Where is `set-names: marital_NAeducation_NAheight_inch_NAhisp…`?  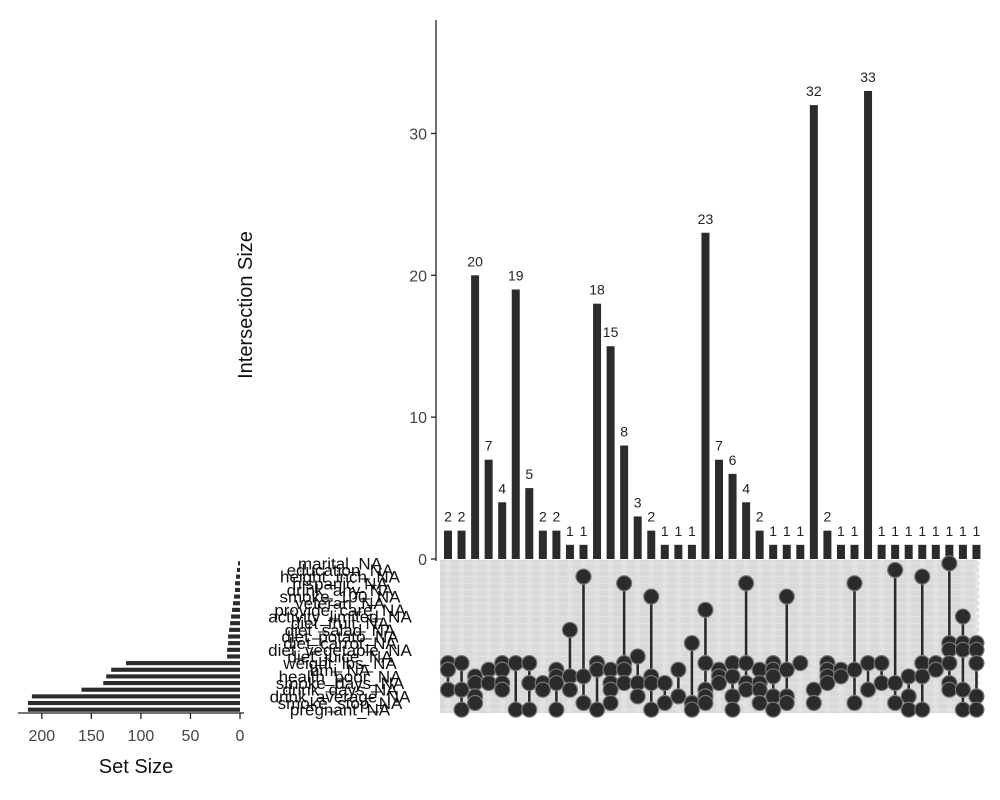
set-names: marital_NAeducation_NAheight_inch_NAhisp… is located at coordinates (340, 636).